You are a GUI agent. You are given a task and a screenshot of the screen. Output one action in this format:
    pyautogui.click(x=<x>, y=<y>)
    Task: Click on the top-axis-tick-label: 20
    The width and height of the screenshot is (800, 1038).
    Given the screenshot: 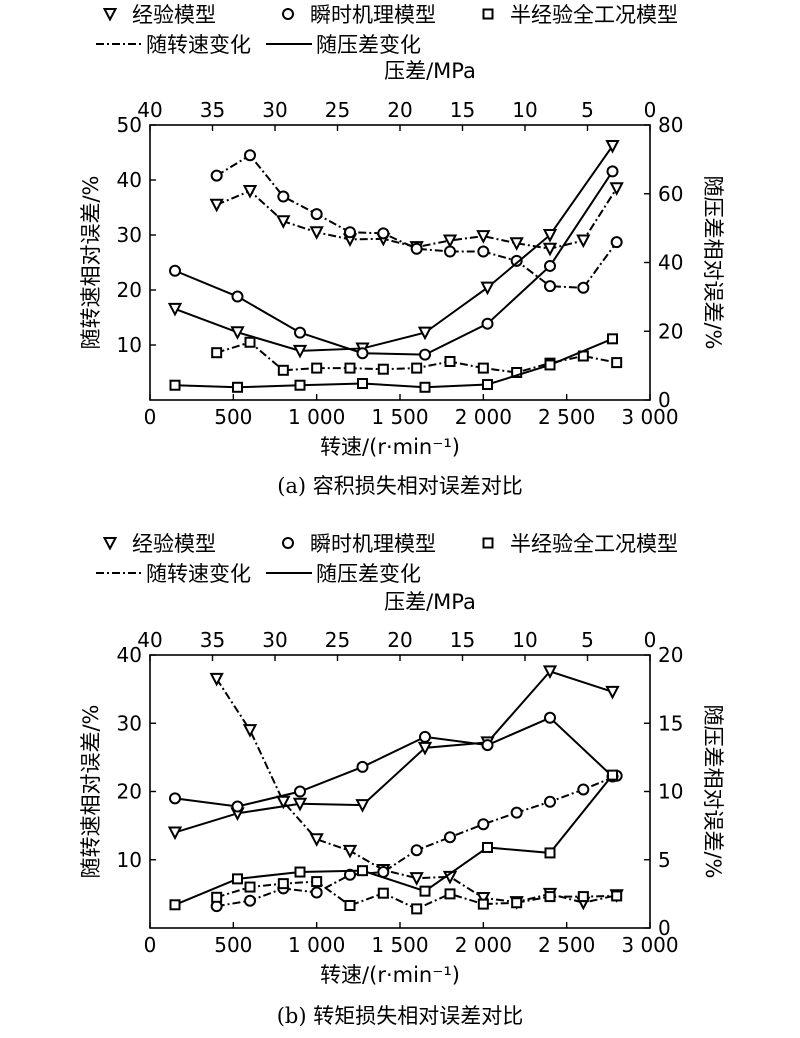 What is the action you would take?
    pyautogui.click(x=399, y=110)
    